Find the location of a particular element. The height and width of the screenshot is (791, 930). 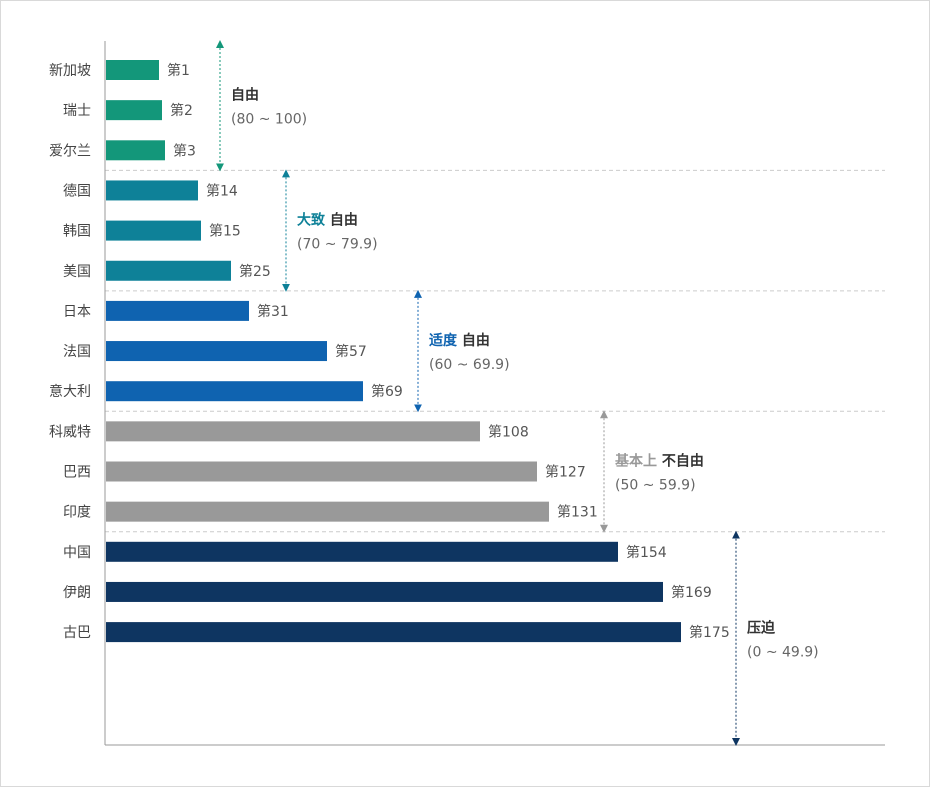

category-label: 伊朗 is located at coordinates (77, 593).